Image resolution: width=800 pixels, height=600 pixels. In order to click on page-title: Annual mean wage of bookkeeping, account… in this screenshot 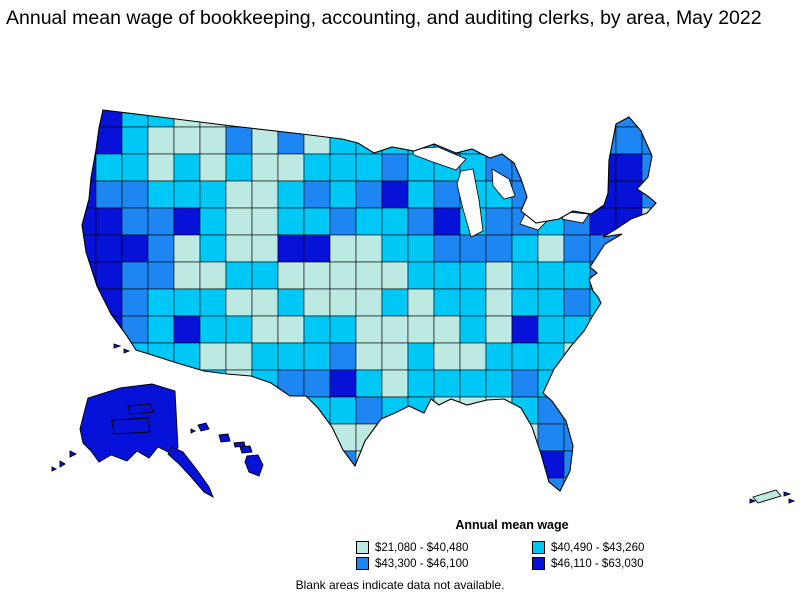, I will do `click(384, 18)`.